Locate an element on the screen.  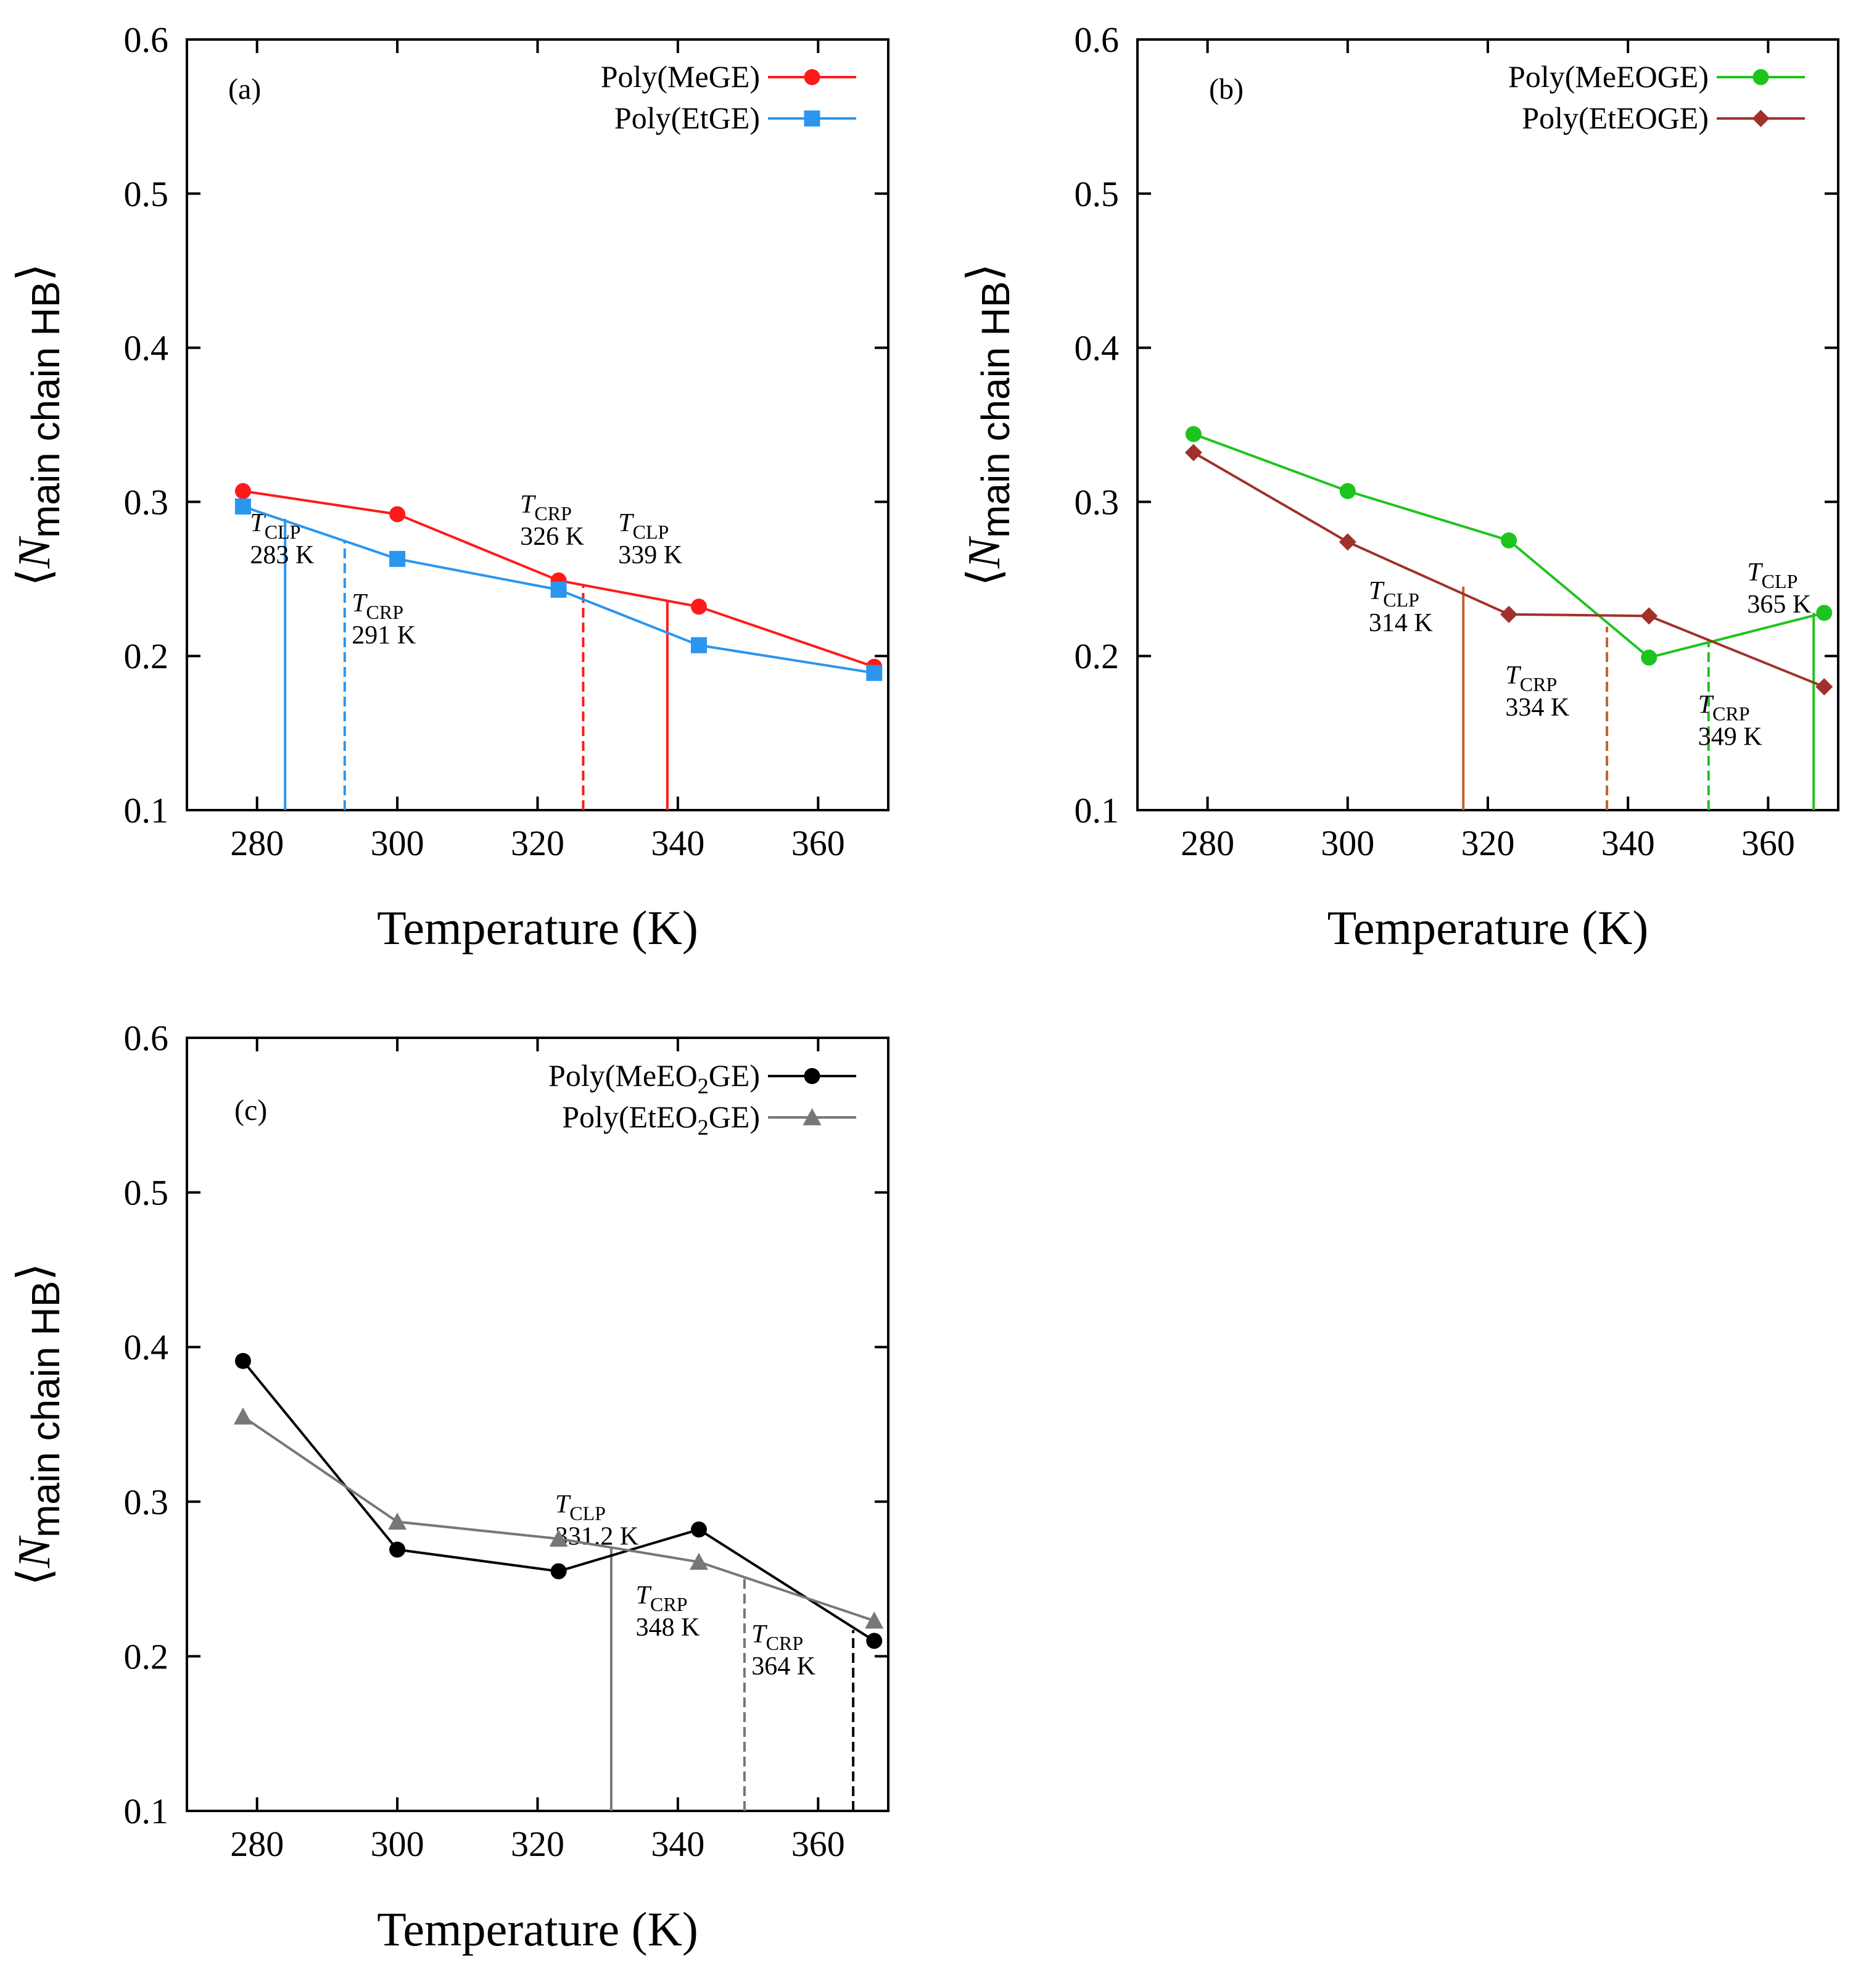
y-axis-title: ⟨Nmain chain HB⟩ is located at coordinates (988, 424).